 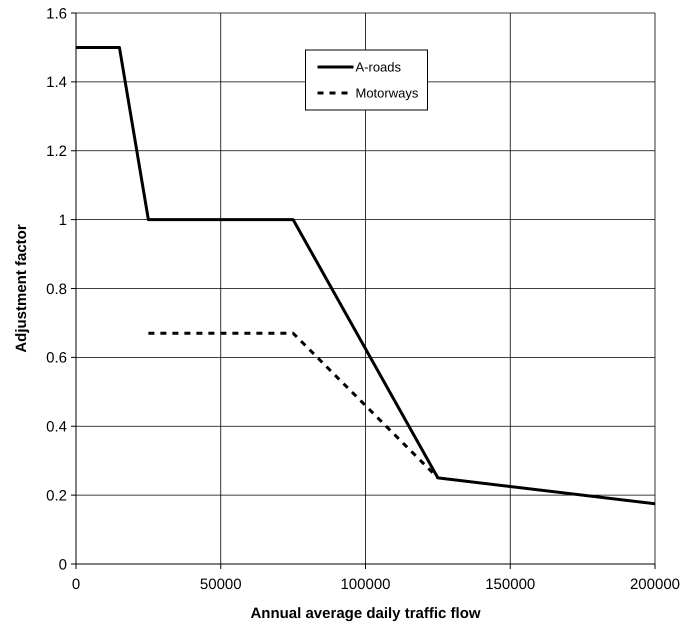 I want to click on y-tick-label: 0.4, so click(x=56, y=427).